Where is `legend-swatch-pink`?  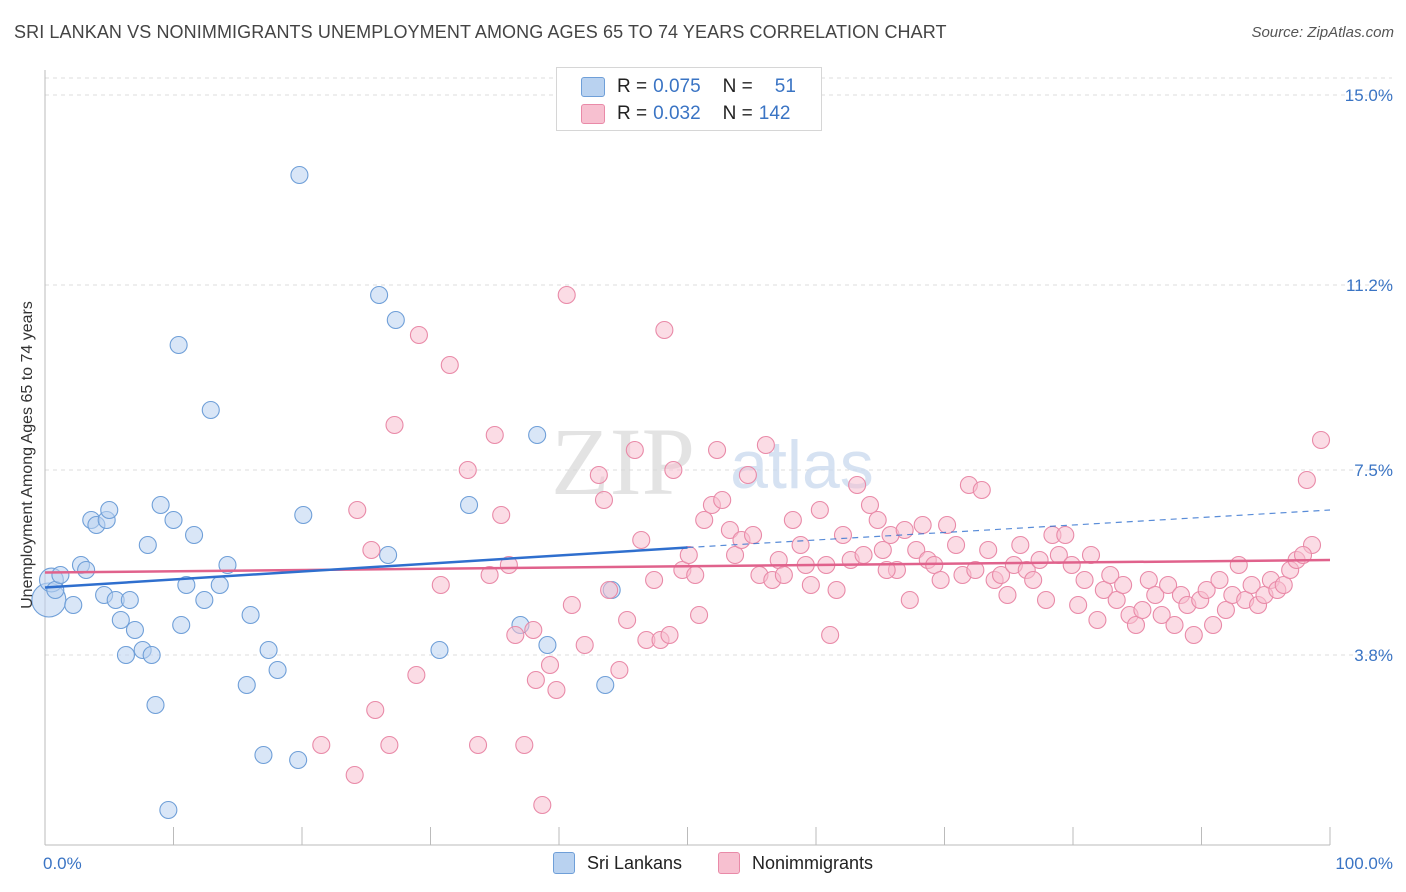 legend-swatch-pink is located at coordinates (729, 863).